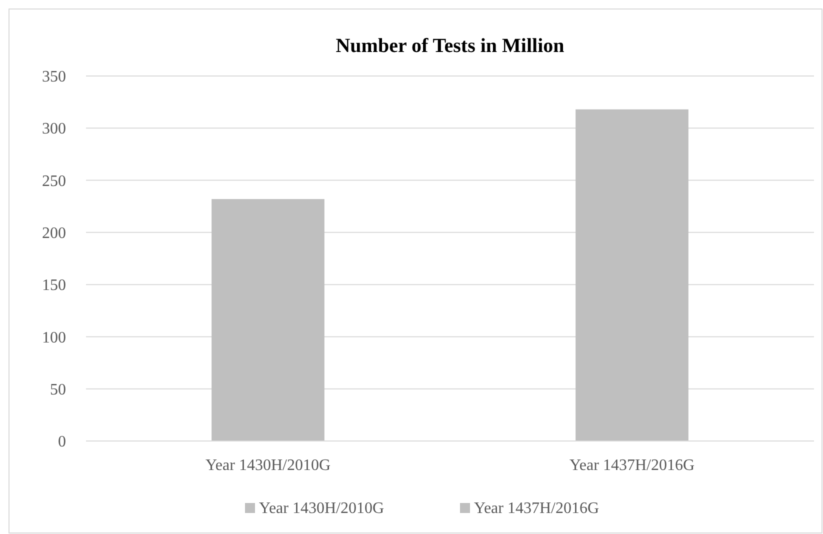 The width and height of the screenshot is (823, 534). What do you see at coordinates (54, 337) in the screenshot?
I see `y-tick-label: 100` at bounding box center [54, 337].